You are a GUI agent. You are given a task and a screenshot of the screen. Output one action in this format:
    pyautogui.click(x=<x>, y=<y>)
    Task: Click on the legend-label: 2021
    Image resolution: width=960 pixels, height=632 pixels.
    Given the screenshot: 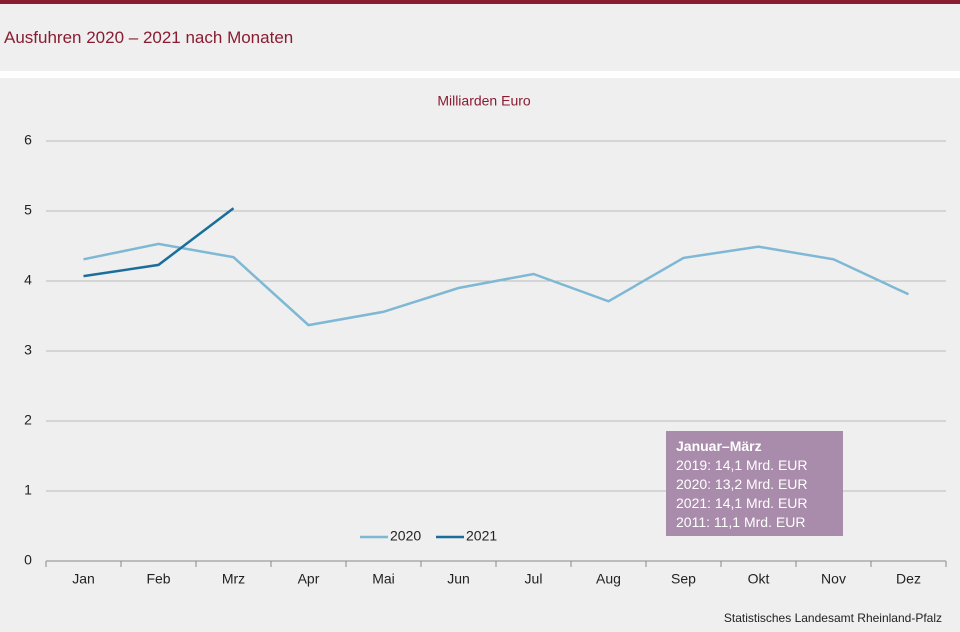 What is the action you would take?
    pyautogui.click(x=481, y=536)
    